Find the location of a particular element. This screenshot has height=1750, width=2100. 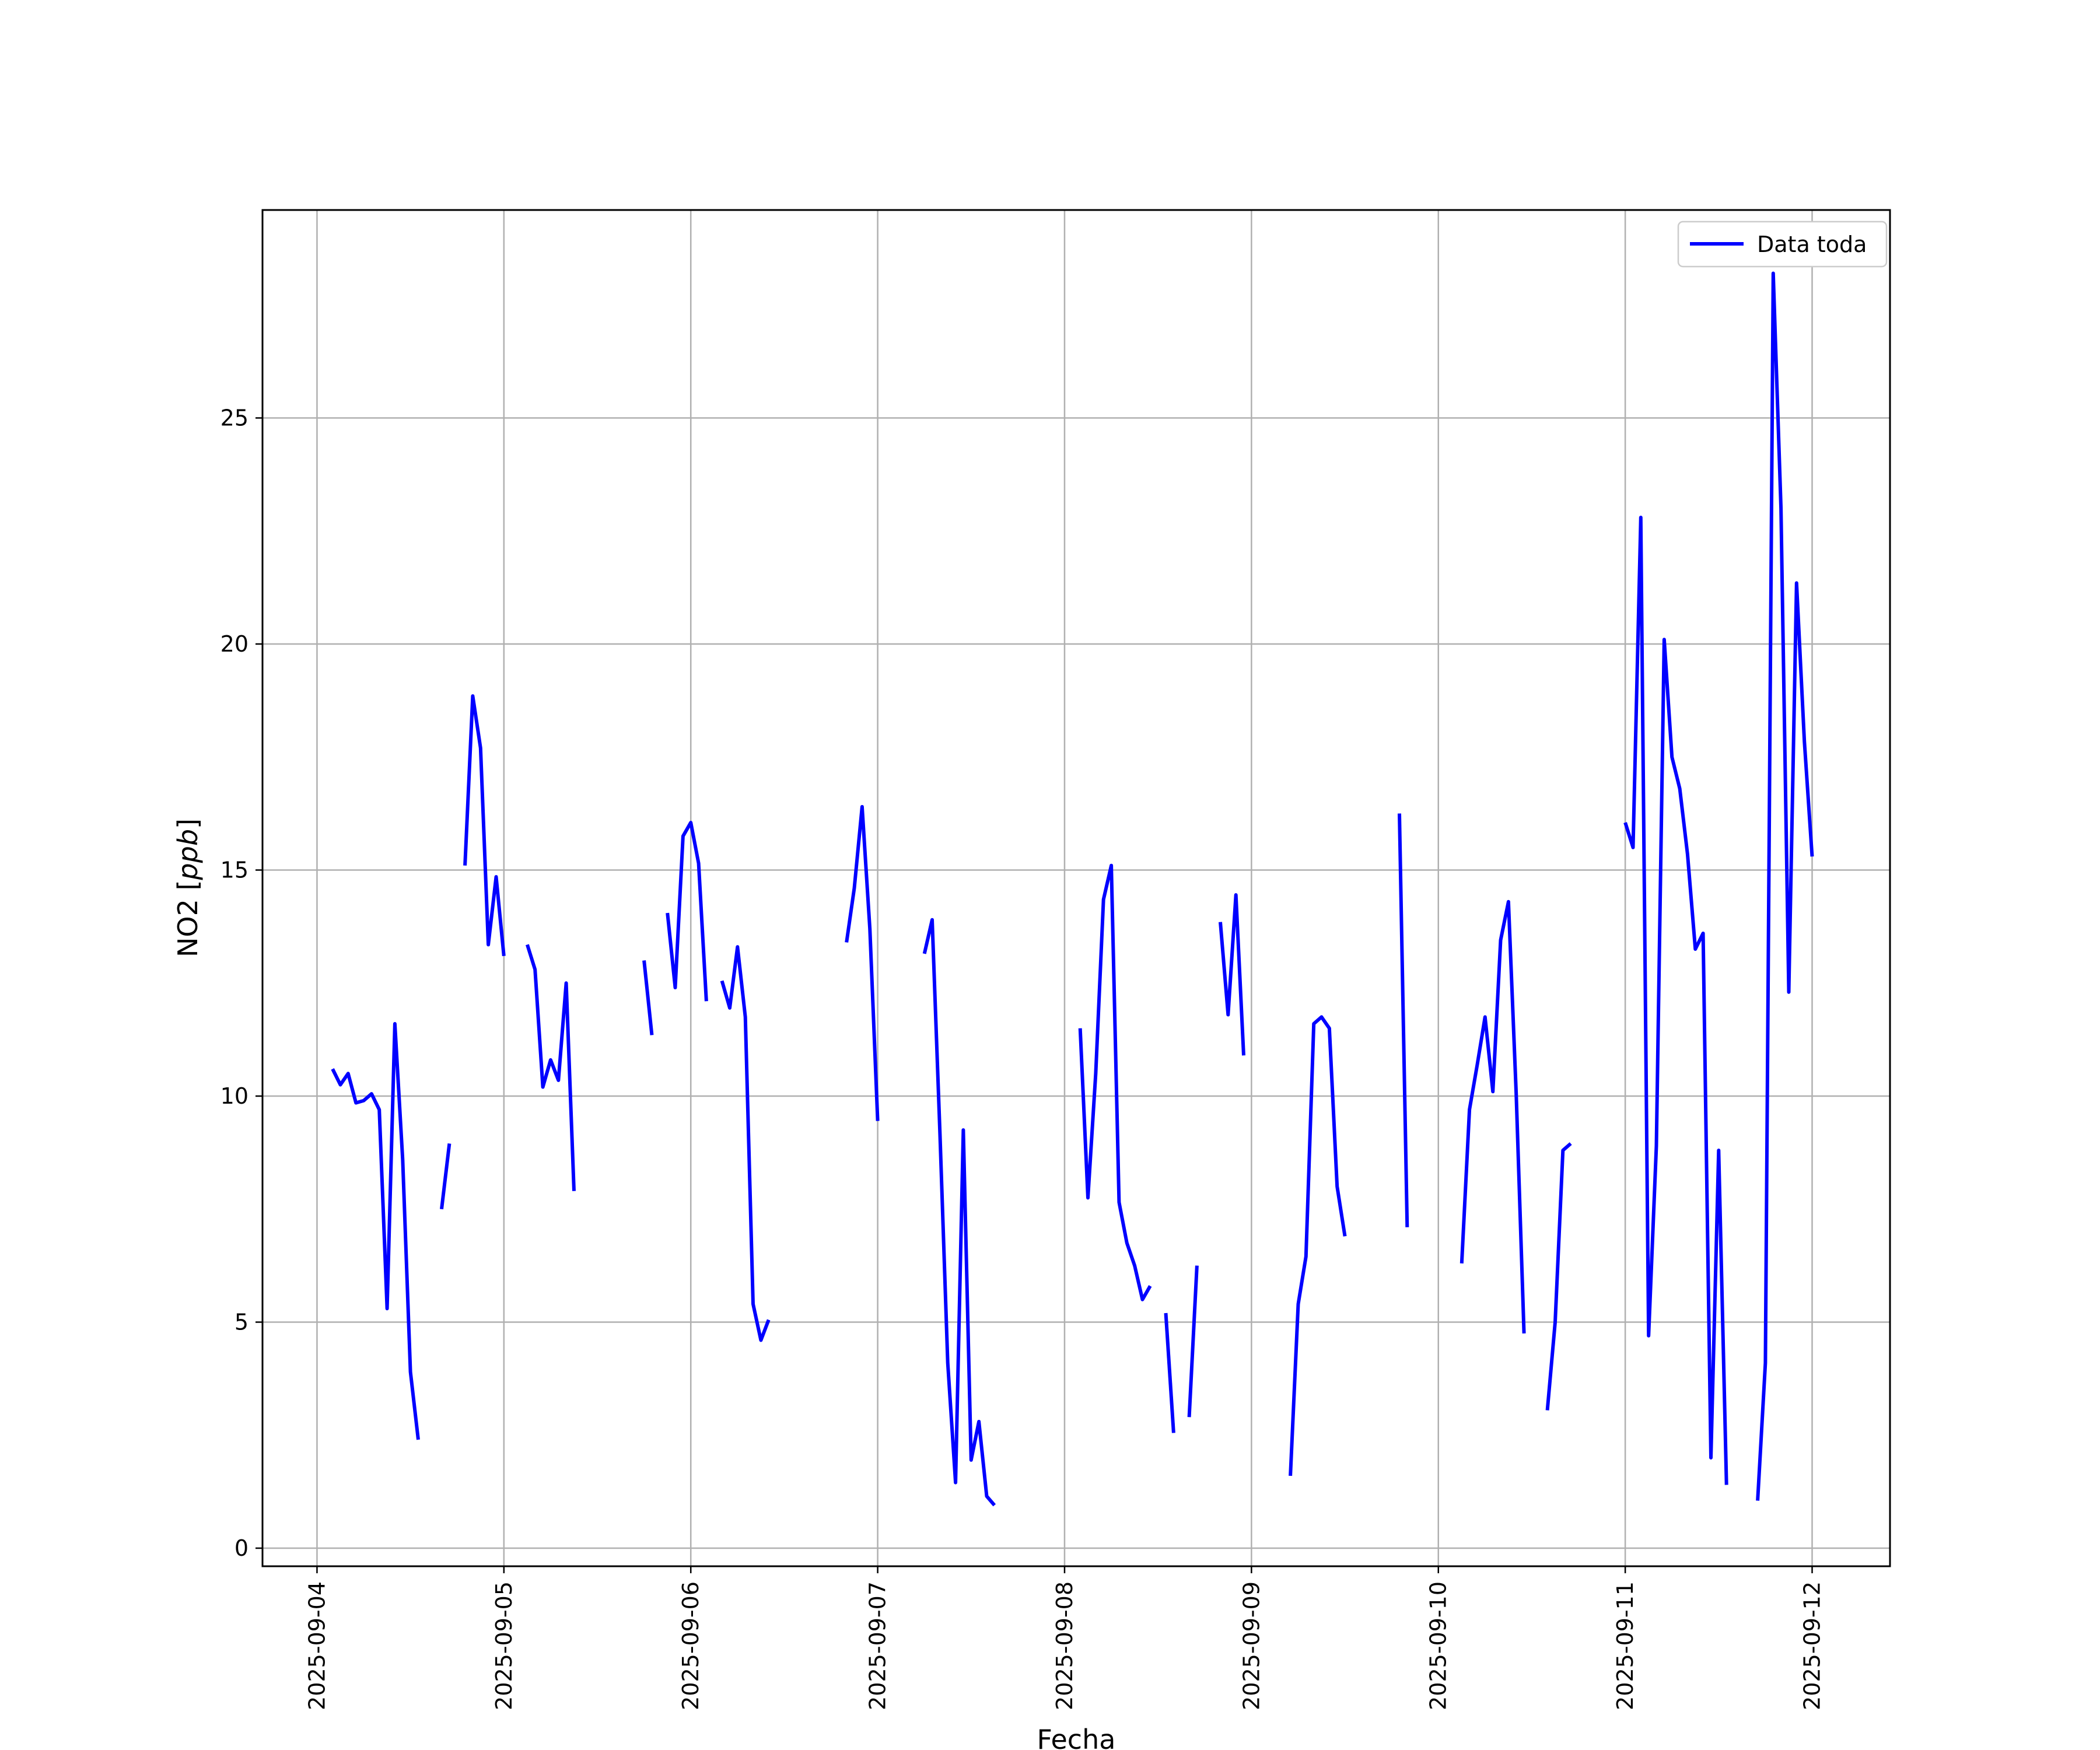

y-tick-label: 5 is located at coordinates (242, 1322).